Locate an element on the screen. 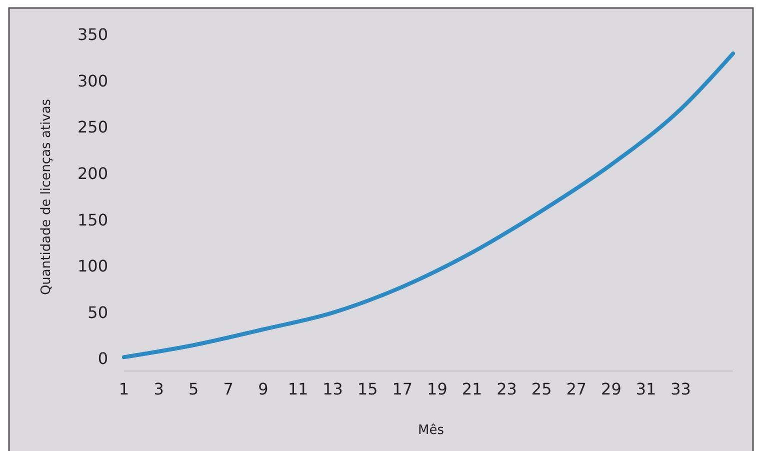  x-tick-label: 21 is located at coordinates (472, 388).